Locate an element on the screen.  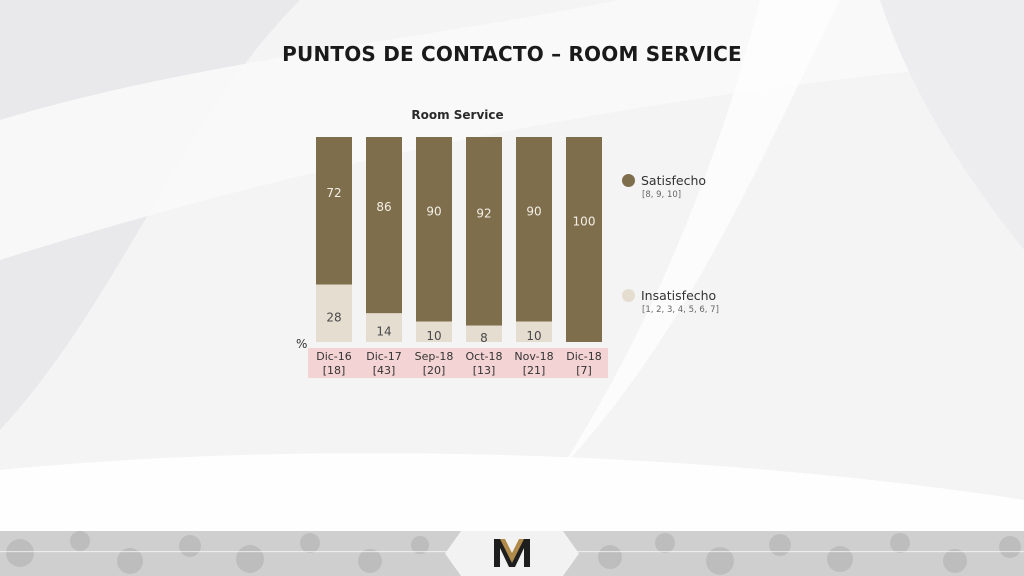
legend-item-unsatisfied: Insatisfecho is located at coordinates (670, 295).